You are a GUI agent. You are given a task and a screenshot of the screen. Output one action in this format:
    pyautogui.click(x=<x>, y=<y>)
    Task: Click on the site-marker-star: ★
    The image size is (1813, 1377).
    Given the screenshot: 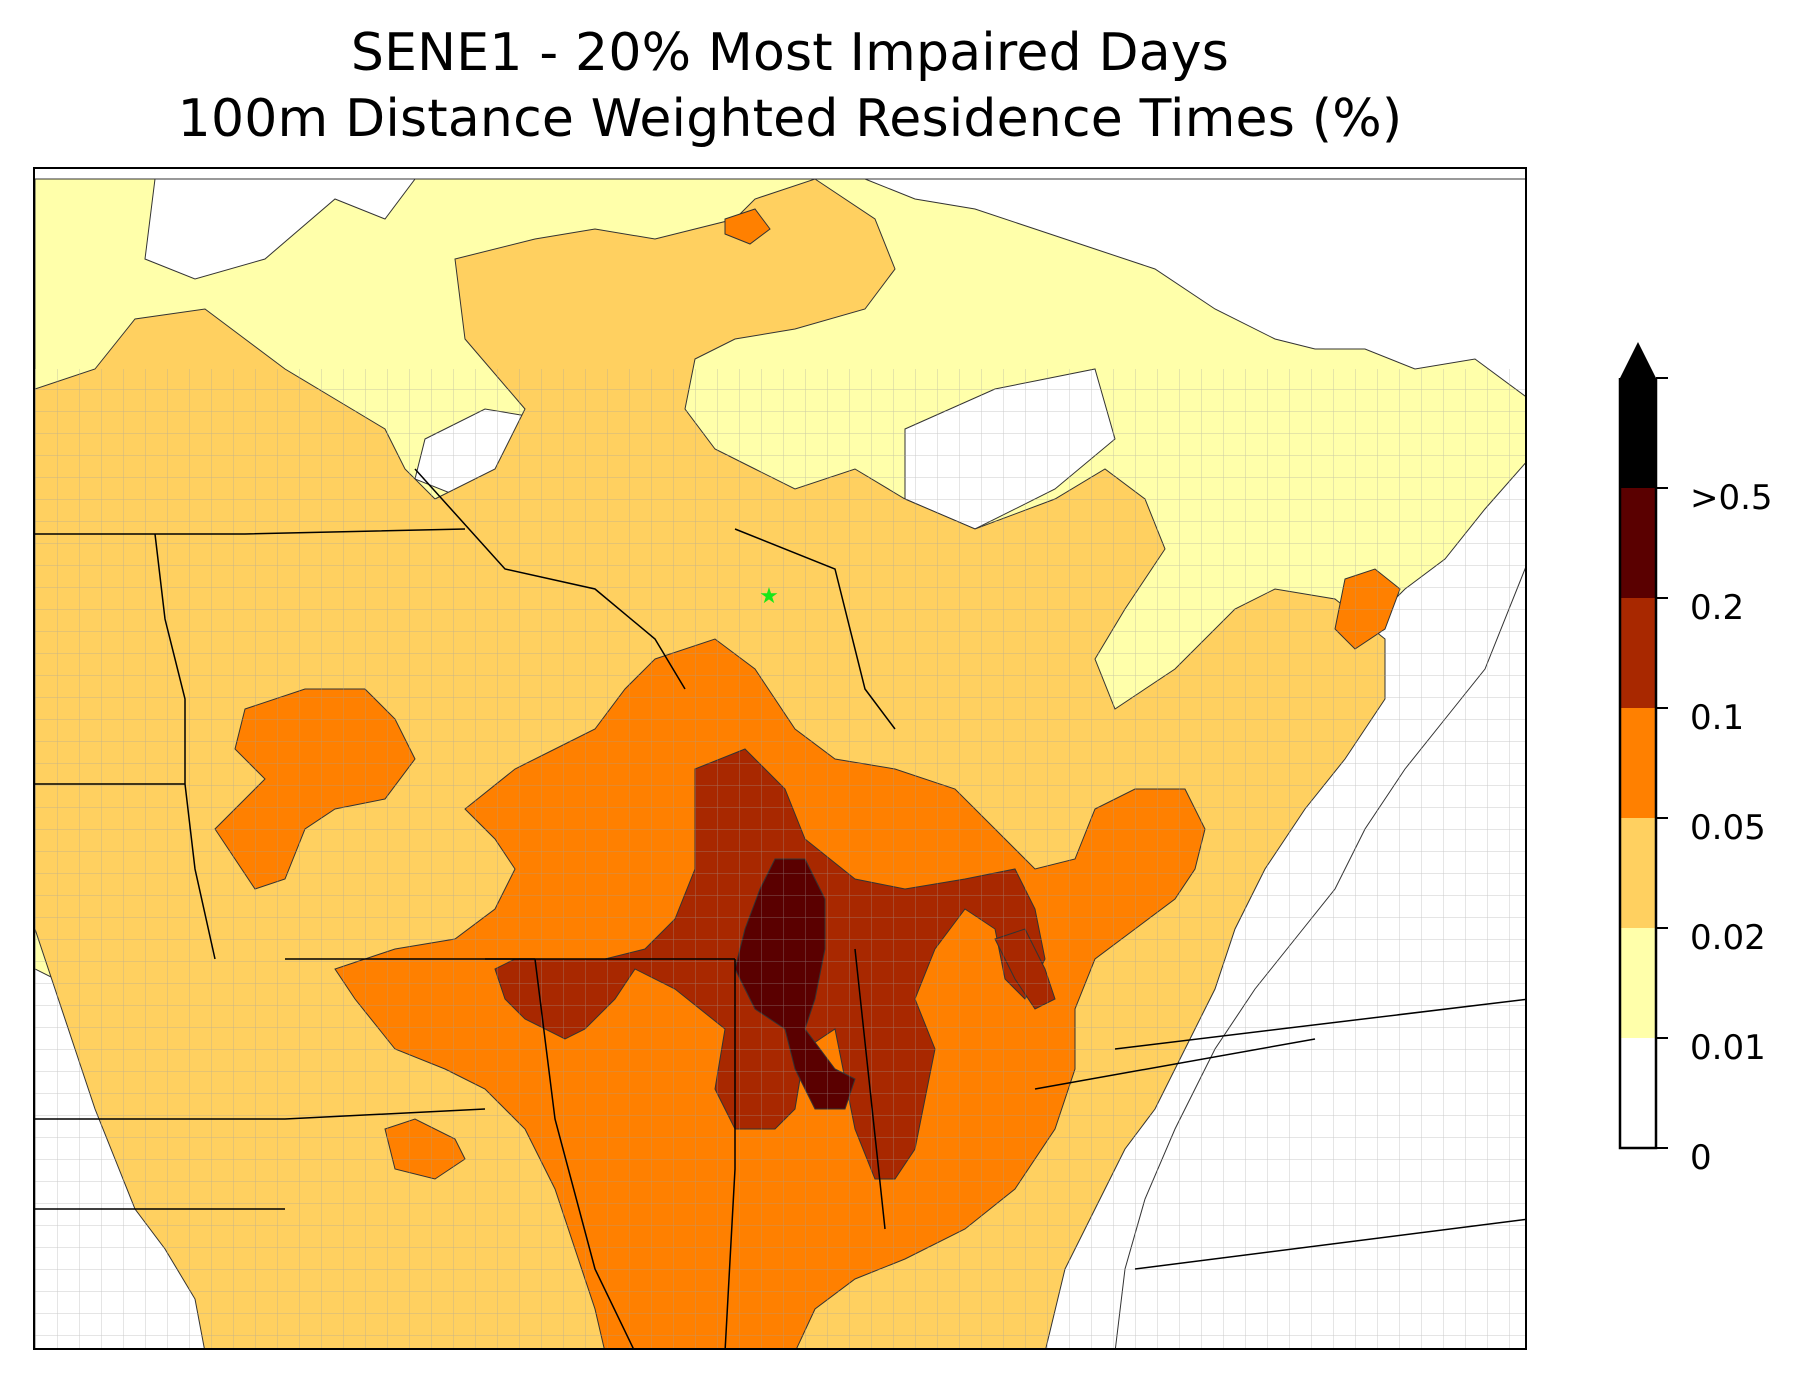 What is the action you would take?
    pyautogui.click(x=769, y=596)
    